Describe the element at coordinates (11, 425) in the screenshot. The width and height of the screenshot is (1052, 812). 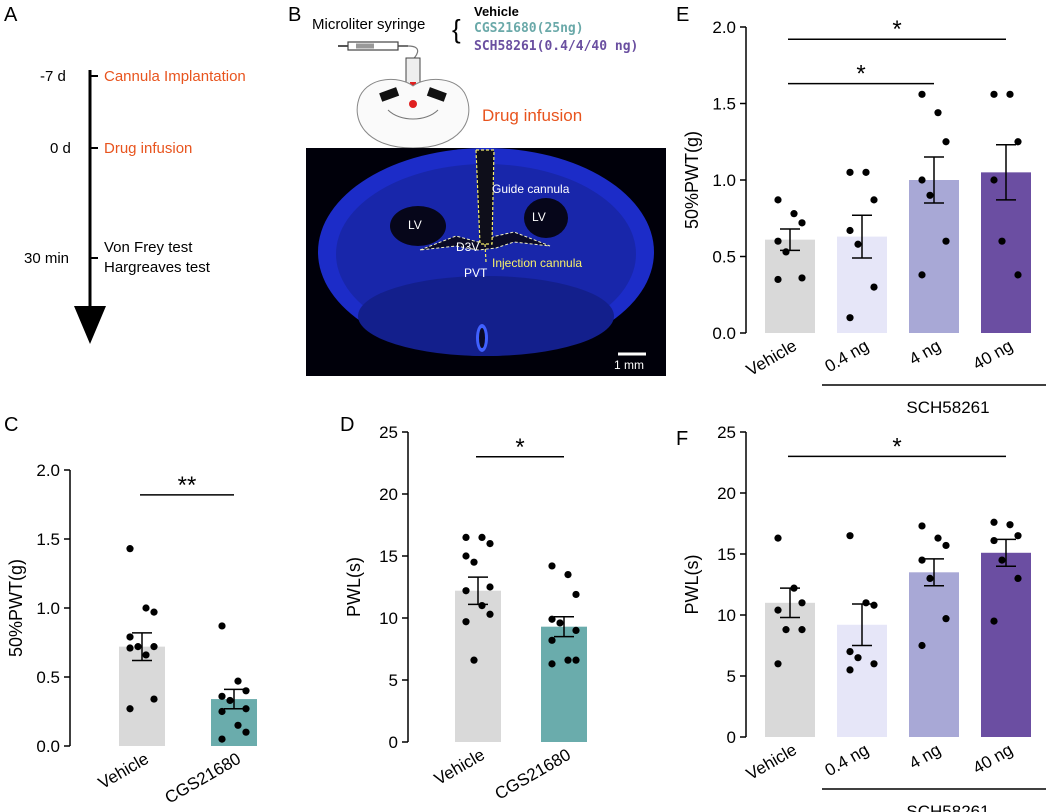
I see `panel-label-c: C` at that location.